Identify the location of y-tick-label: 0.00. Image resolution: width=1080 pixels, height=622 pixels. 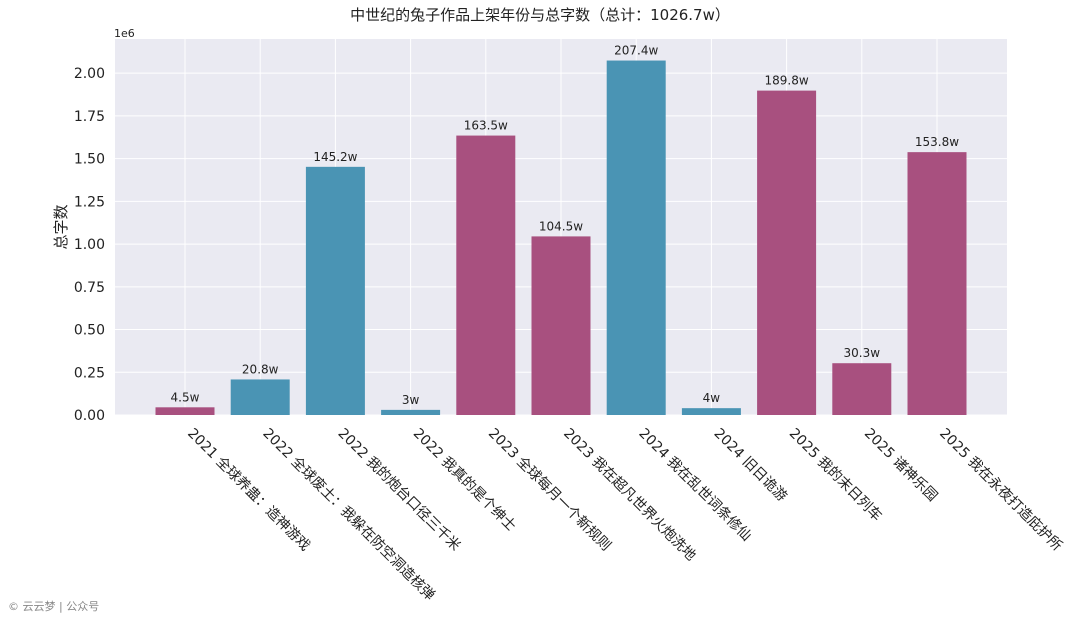
(89, 416).